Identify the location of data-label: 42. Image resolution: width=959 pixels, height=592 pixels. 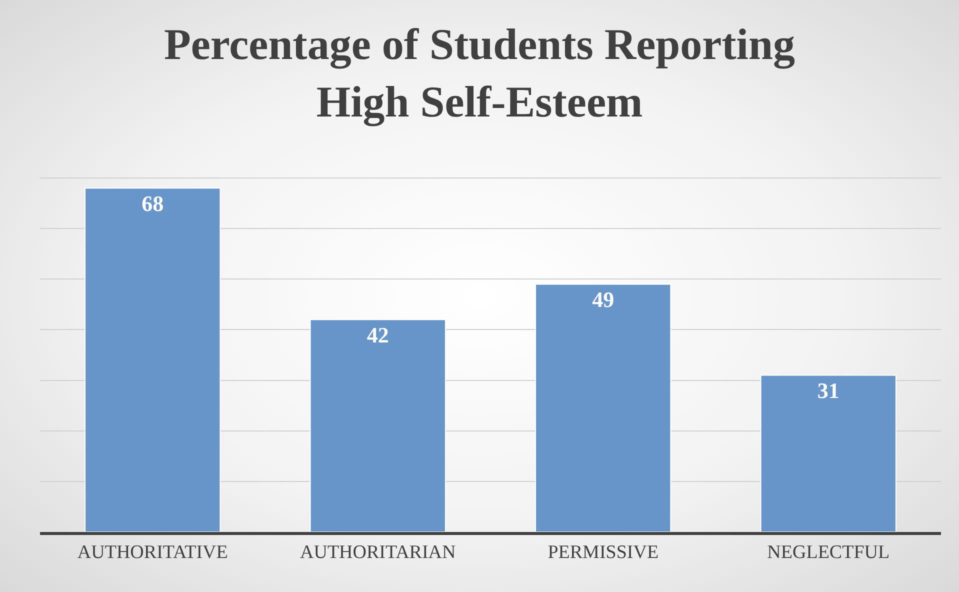
(377, 335).